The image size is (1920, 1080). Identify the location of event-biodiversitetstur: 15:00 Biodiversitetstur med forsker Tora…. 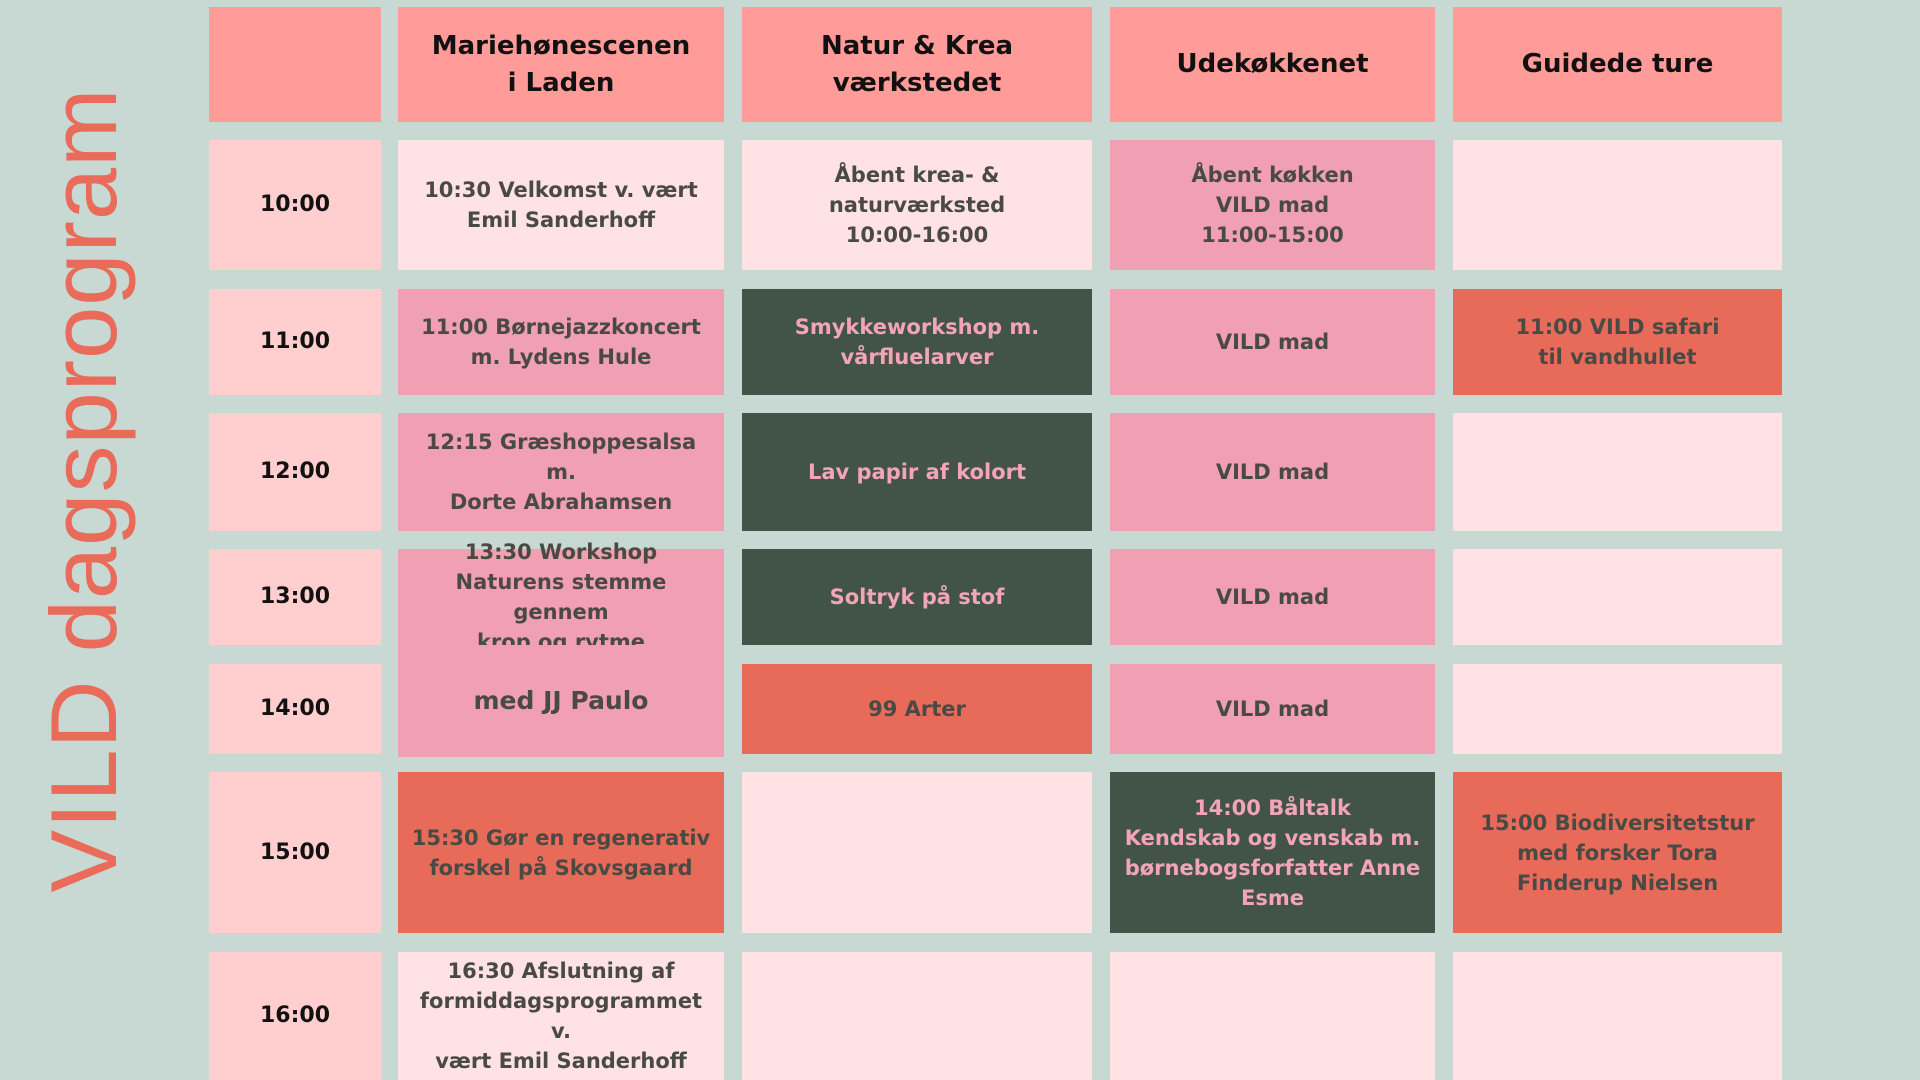
(1617, 852).